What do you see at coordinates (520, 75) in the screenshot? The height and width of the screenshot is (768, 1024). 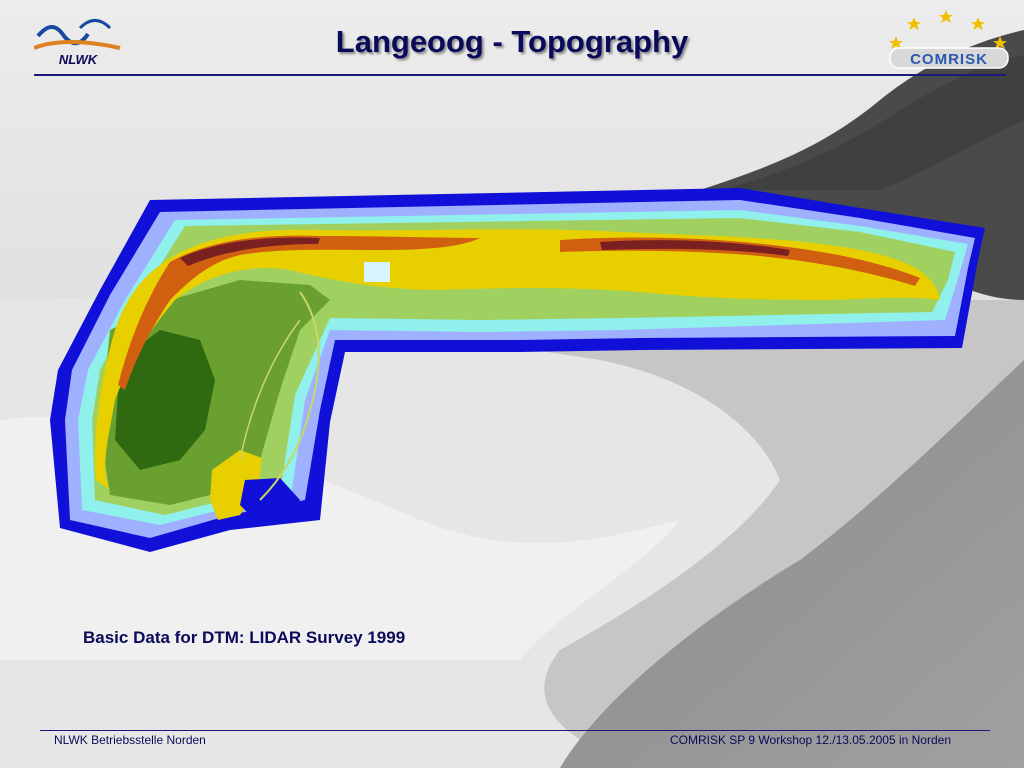 I see `title-divider` at bounding box center [520, 75].